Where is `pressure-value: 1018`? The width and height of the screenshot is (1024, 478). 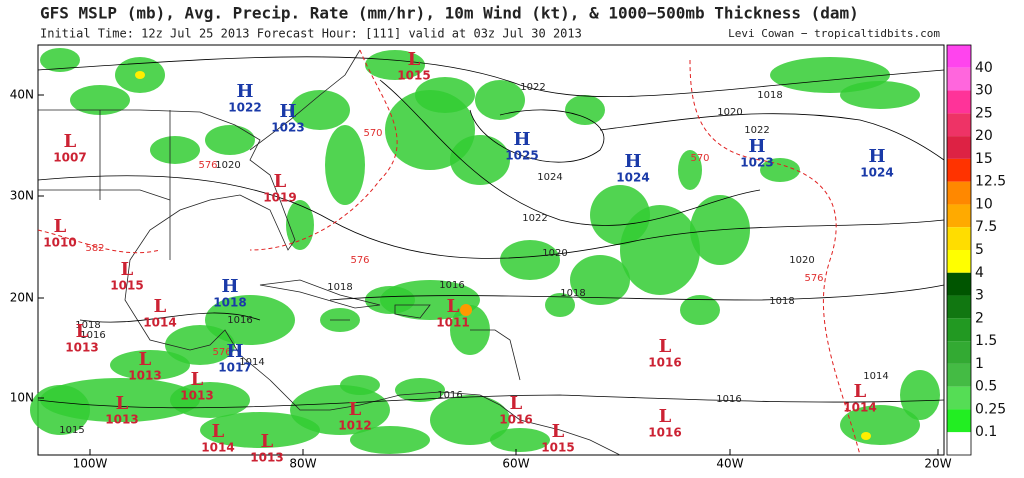
pressure-value: 1018 is located at coordinates (229, 303).